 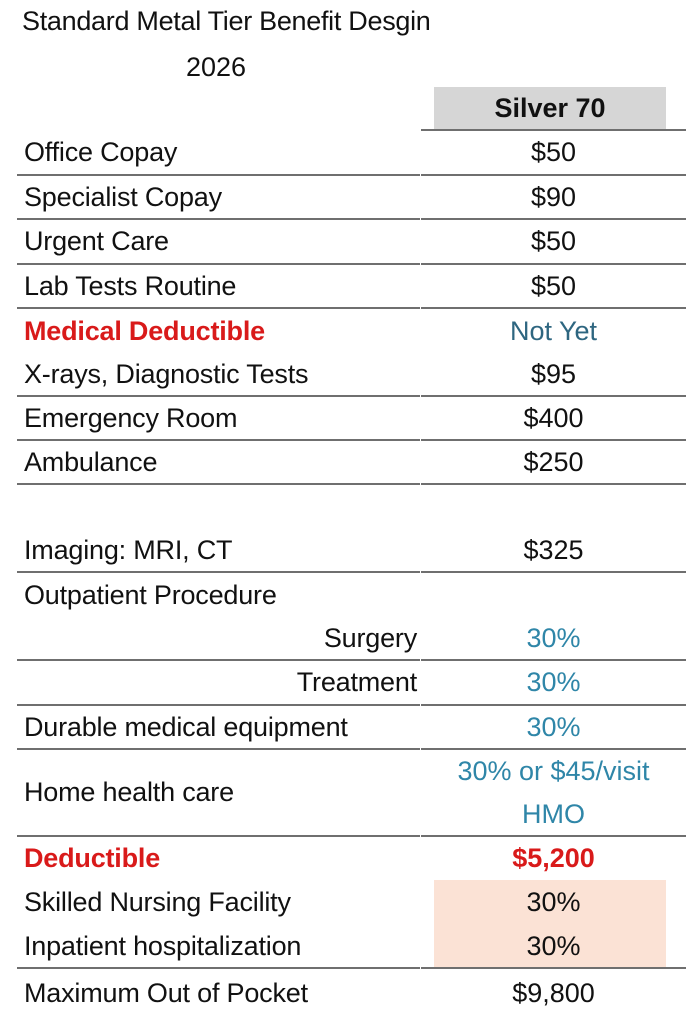 What do you see at coordinates (351, 792) in the screenshot?
I see `table-row-home-health-care: Home health care 30% or $45/visit HMO` at bounding box center [351, 792].